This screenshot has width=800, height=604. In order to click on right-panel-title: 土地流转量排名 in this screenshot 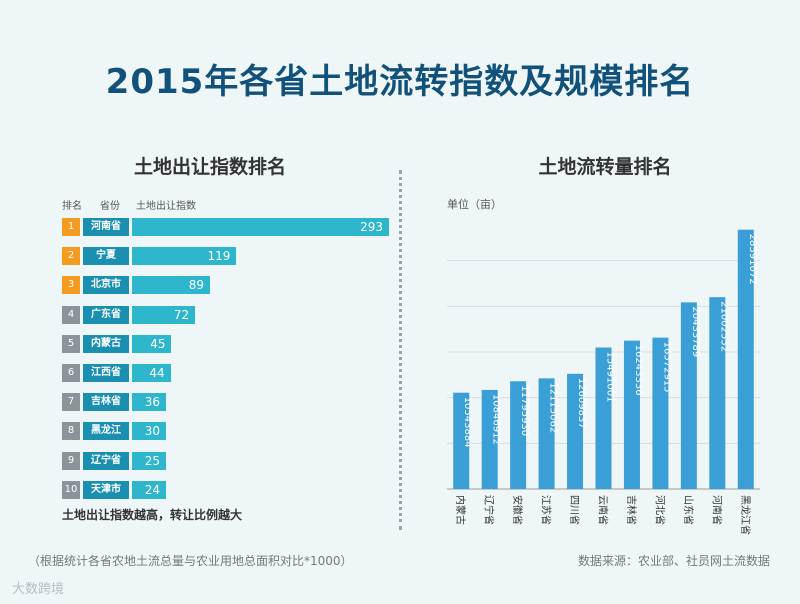, I will do `click(605, 167)`.